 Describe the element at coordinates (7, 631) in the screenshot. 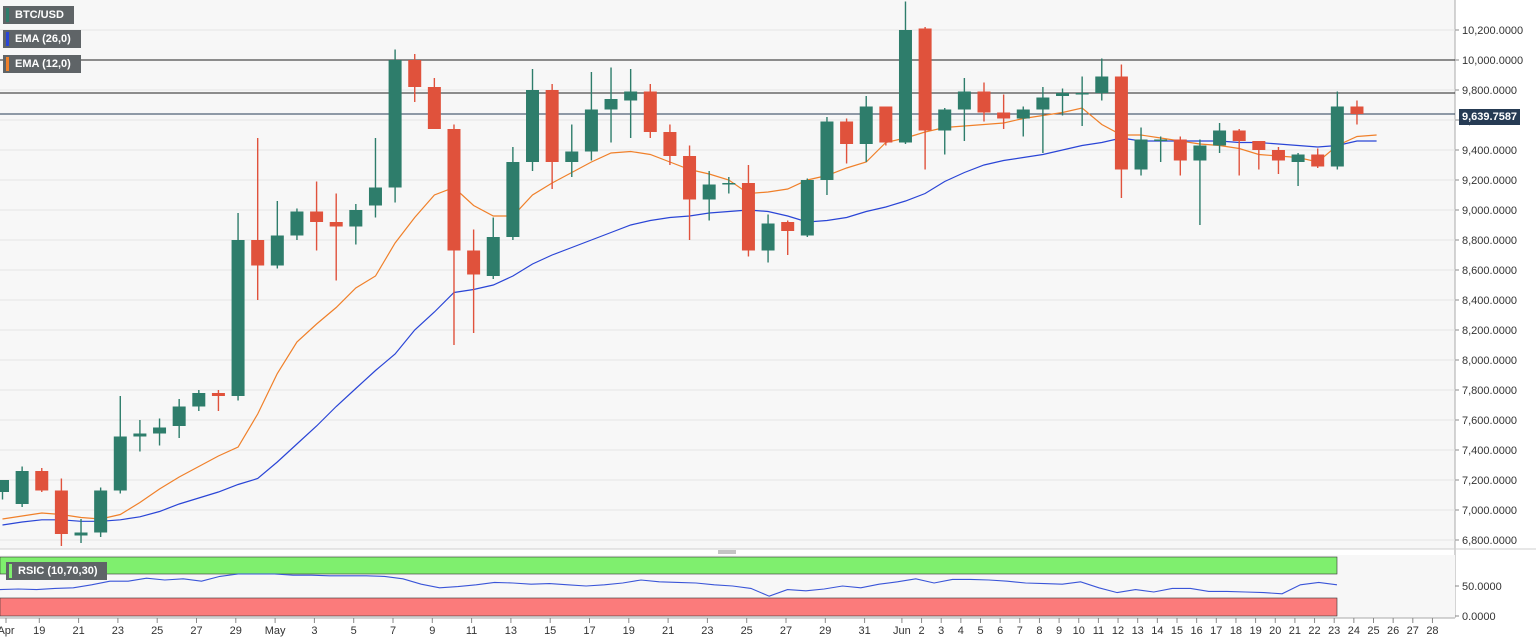

I see `date-tick-label: Apr` at that location.